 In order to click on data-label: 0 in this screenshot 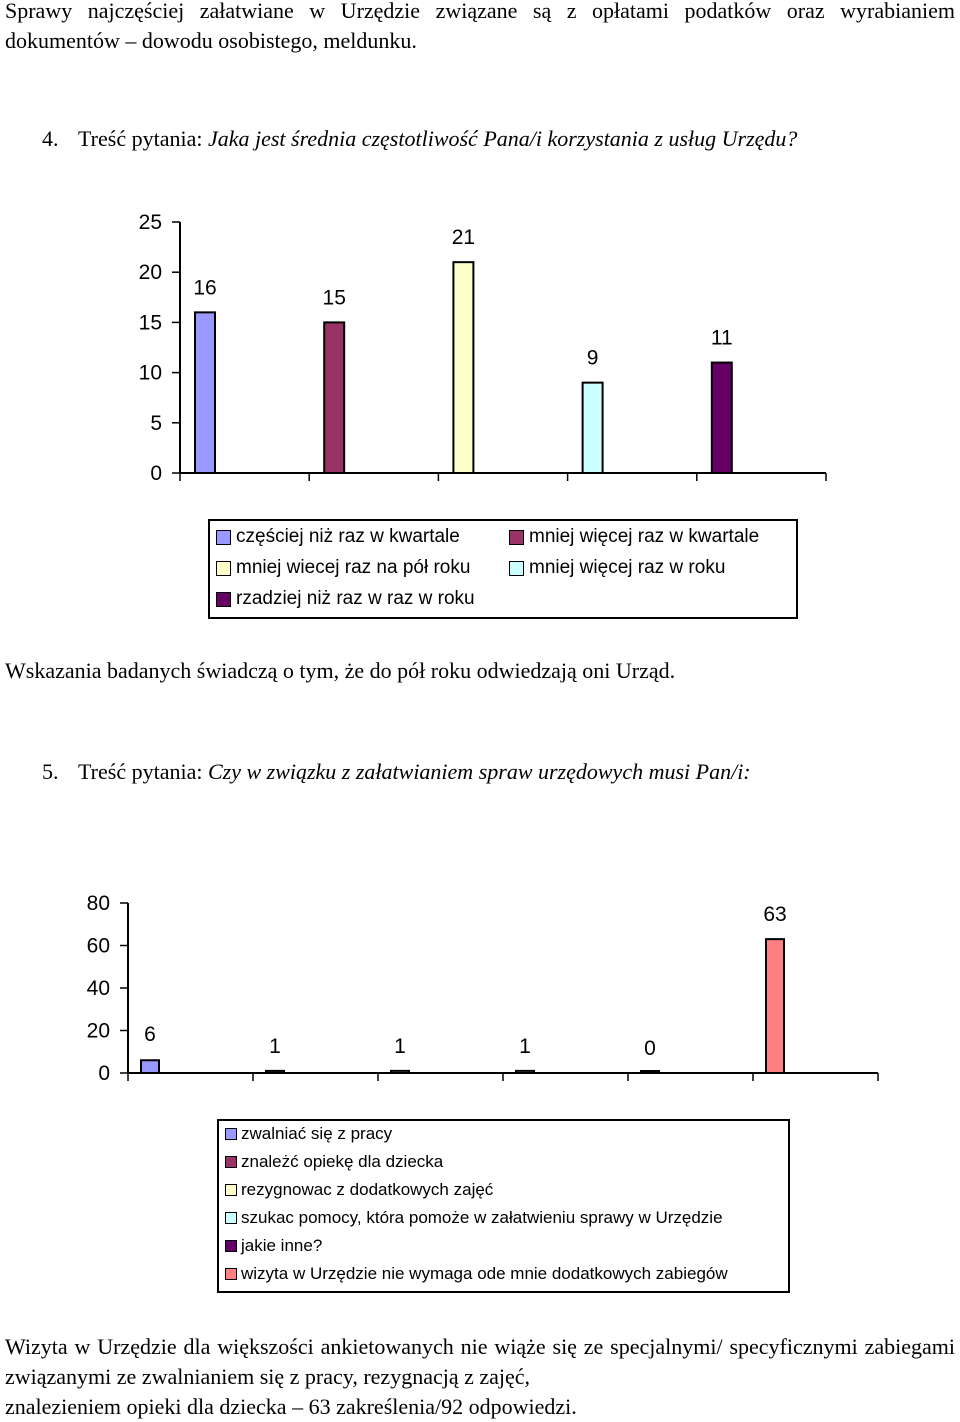, I will do `click(650, 1048)`.